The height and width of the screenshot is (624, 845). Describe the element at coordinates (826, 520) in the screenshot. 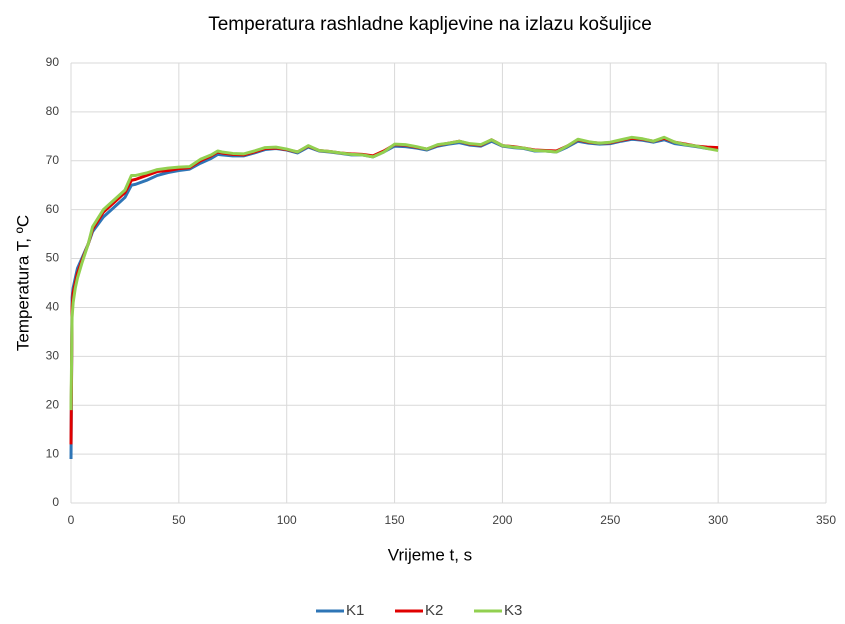

I see `x-tick-label: 350` at that location.